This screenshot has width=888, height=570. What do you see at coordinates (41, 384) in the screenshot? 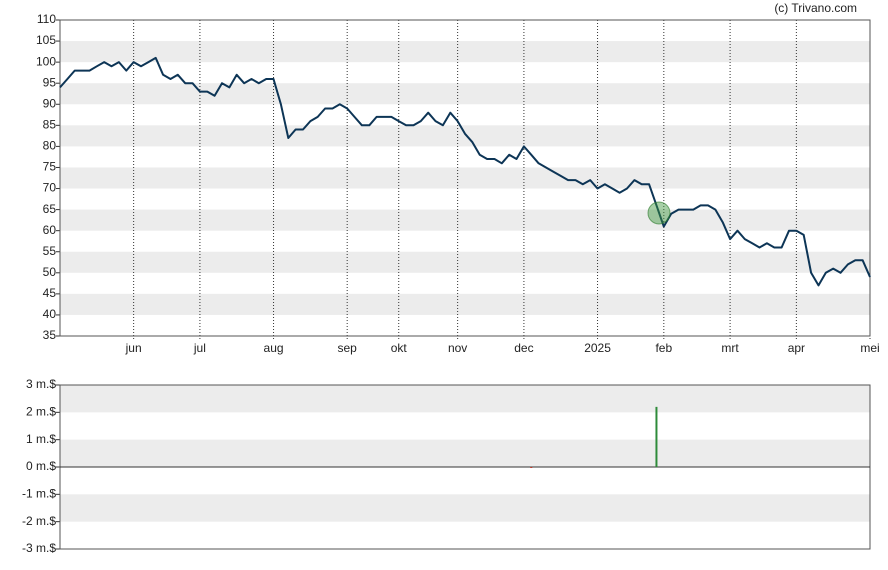
I see `y-tick-label: 3 m.$` at bounding box center [41, 384].